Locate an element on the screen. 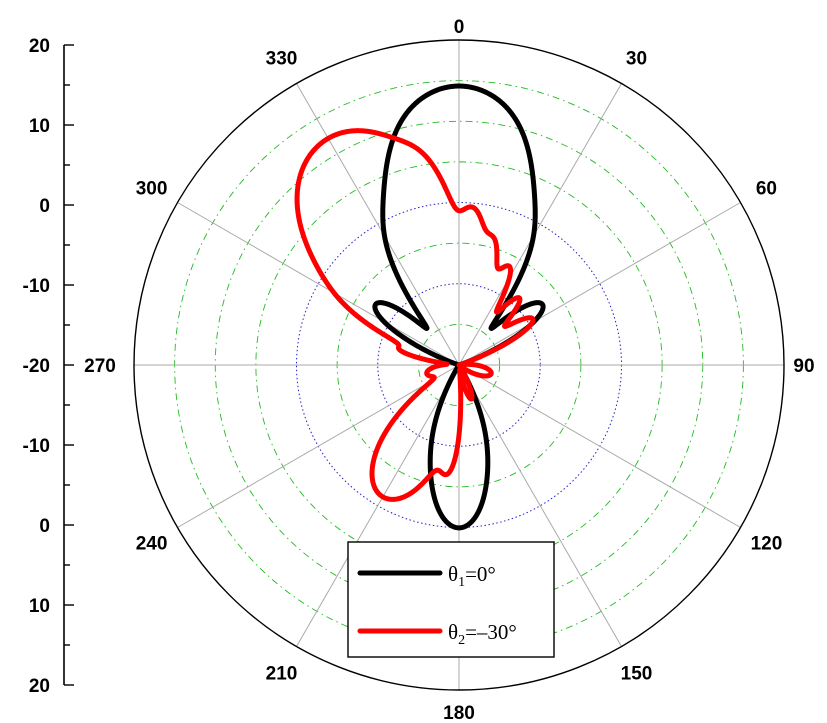  angle-tick-label: 60 is located at coordinates (766, 189).